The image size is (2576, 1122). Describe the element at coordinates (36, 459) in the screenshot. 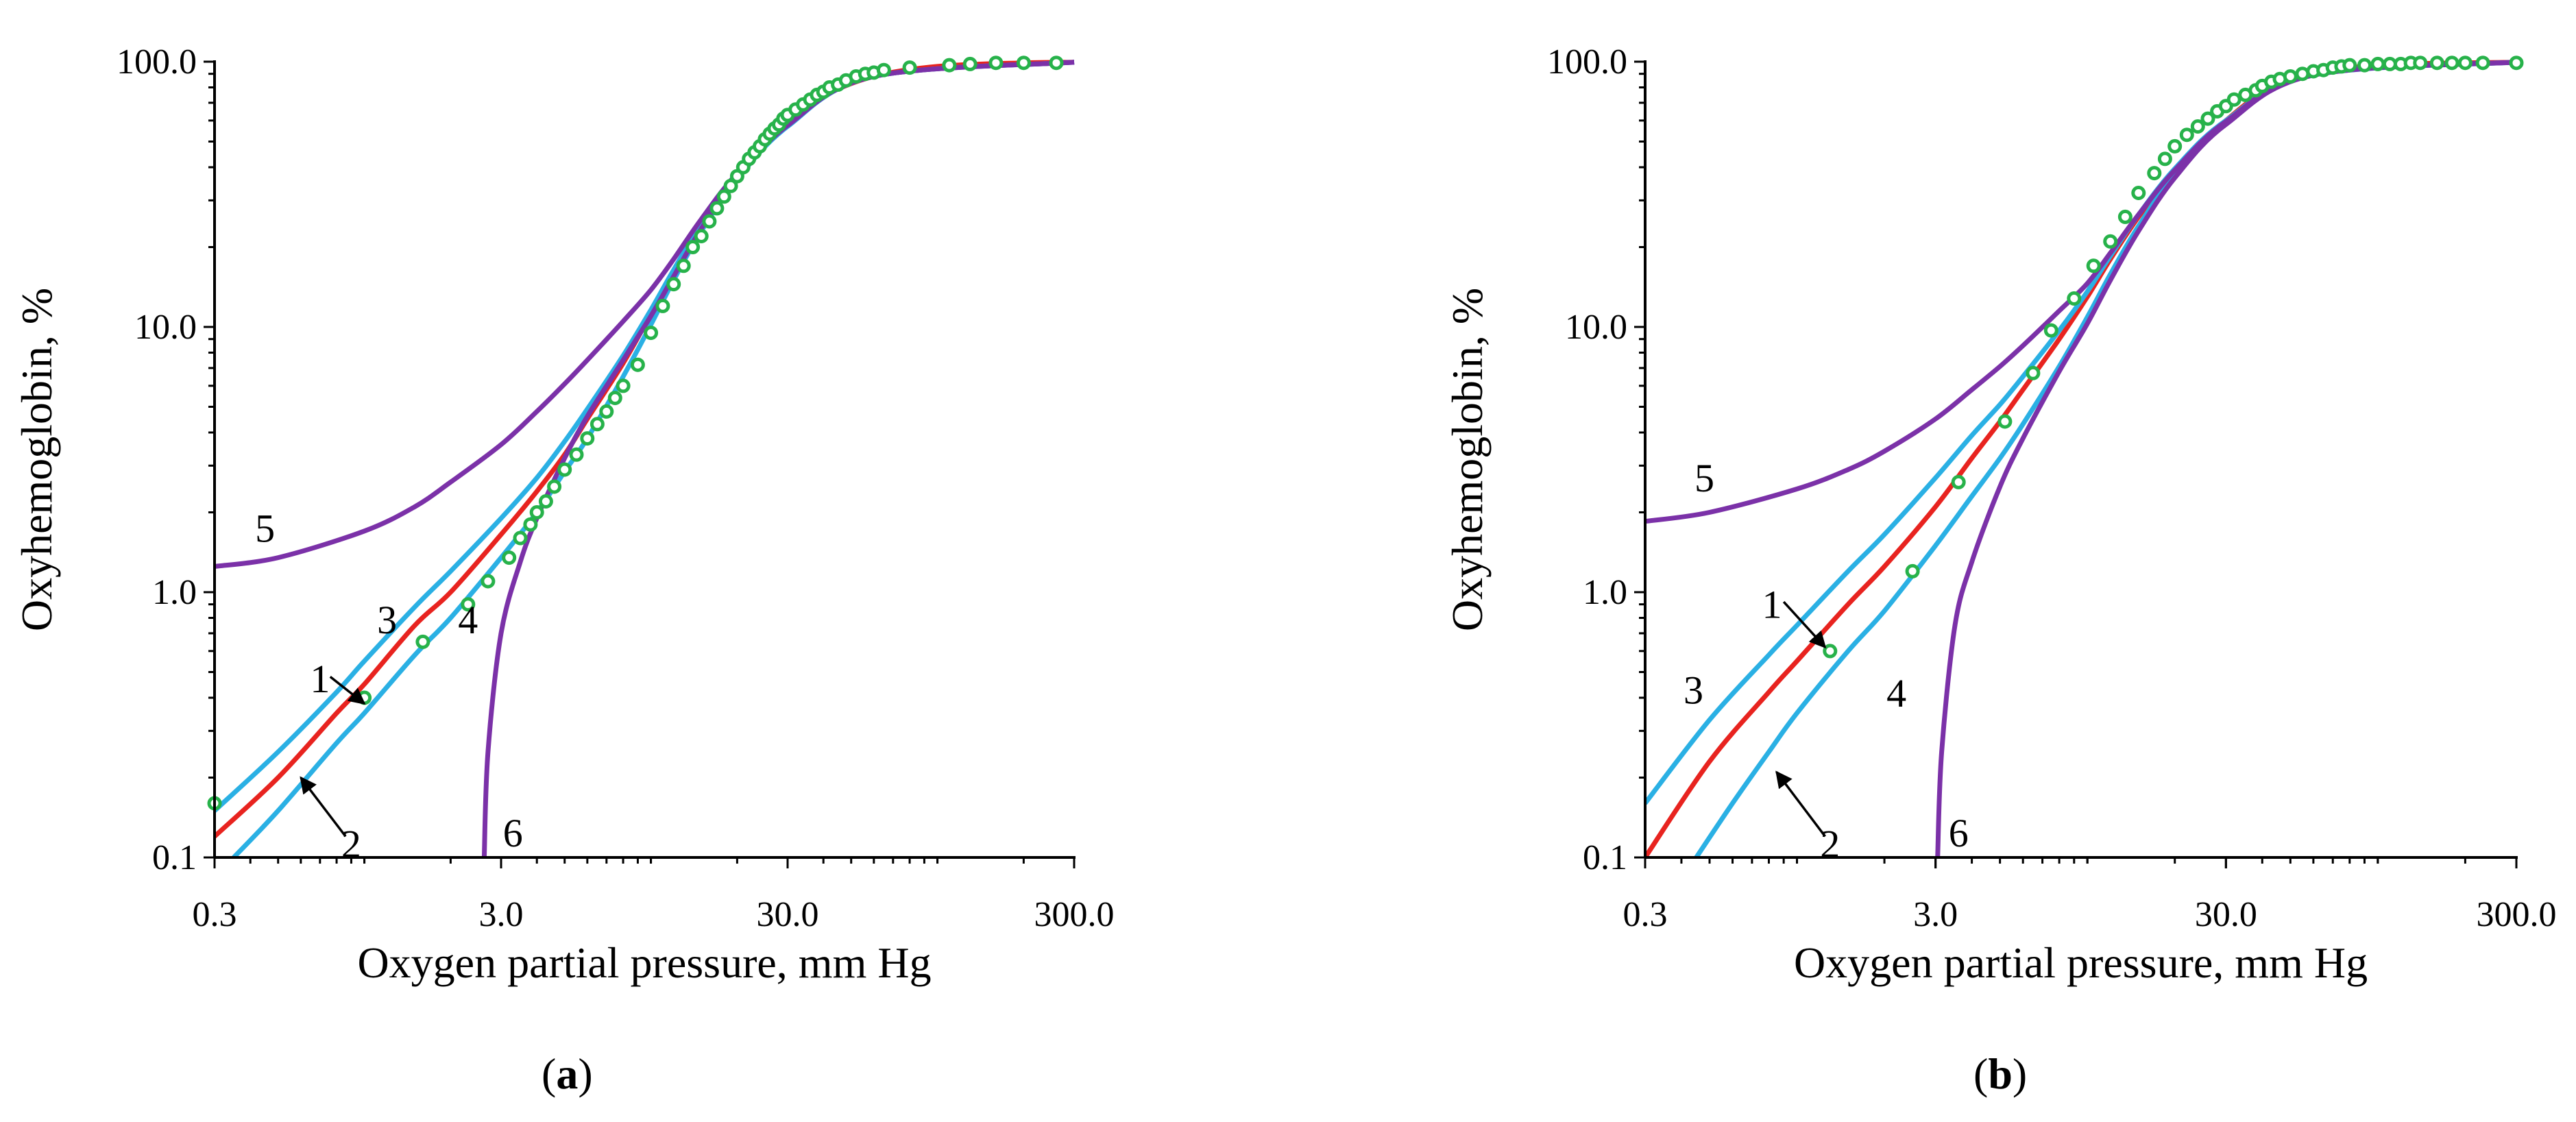

I see `y-axis-title-a: Oxyhemoglobin, %` at that location.